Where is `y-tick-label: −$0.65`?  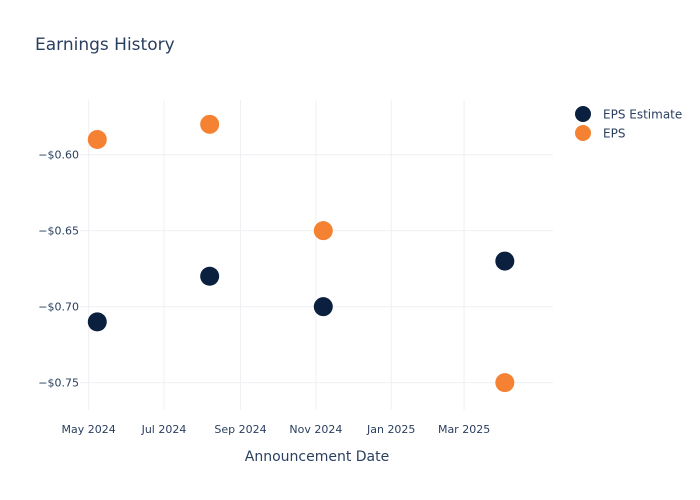
y-tick-label: −$0.65 is located at coordinates (58, 231).